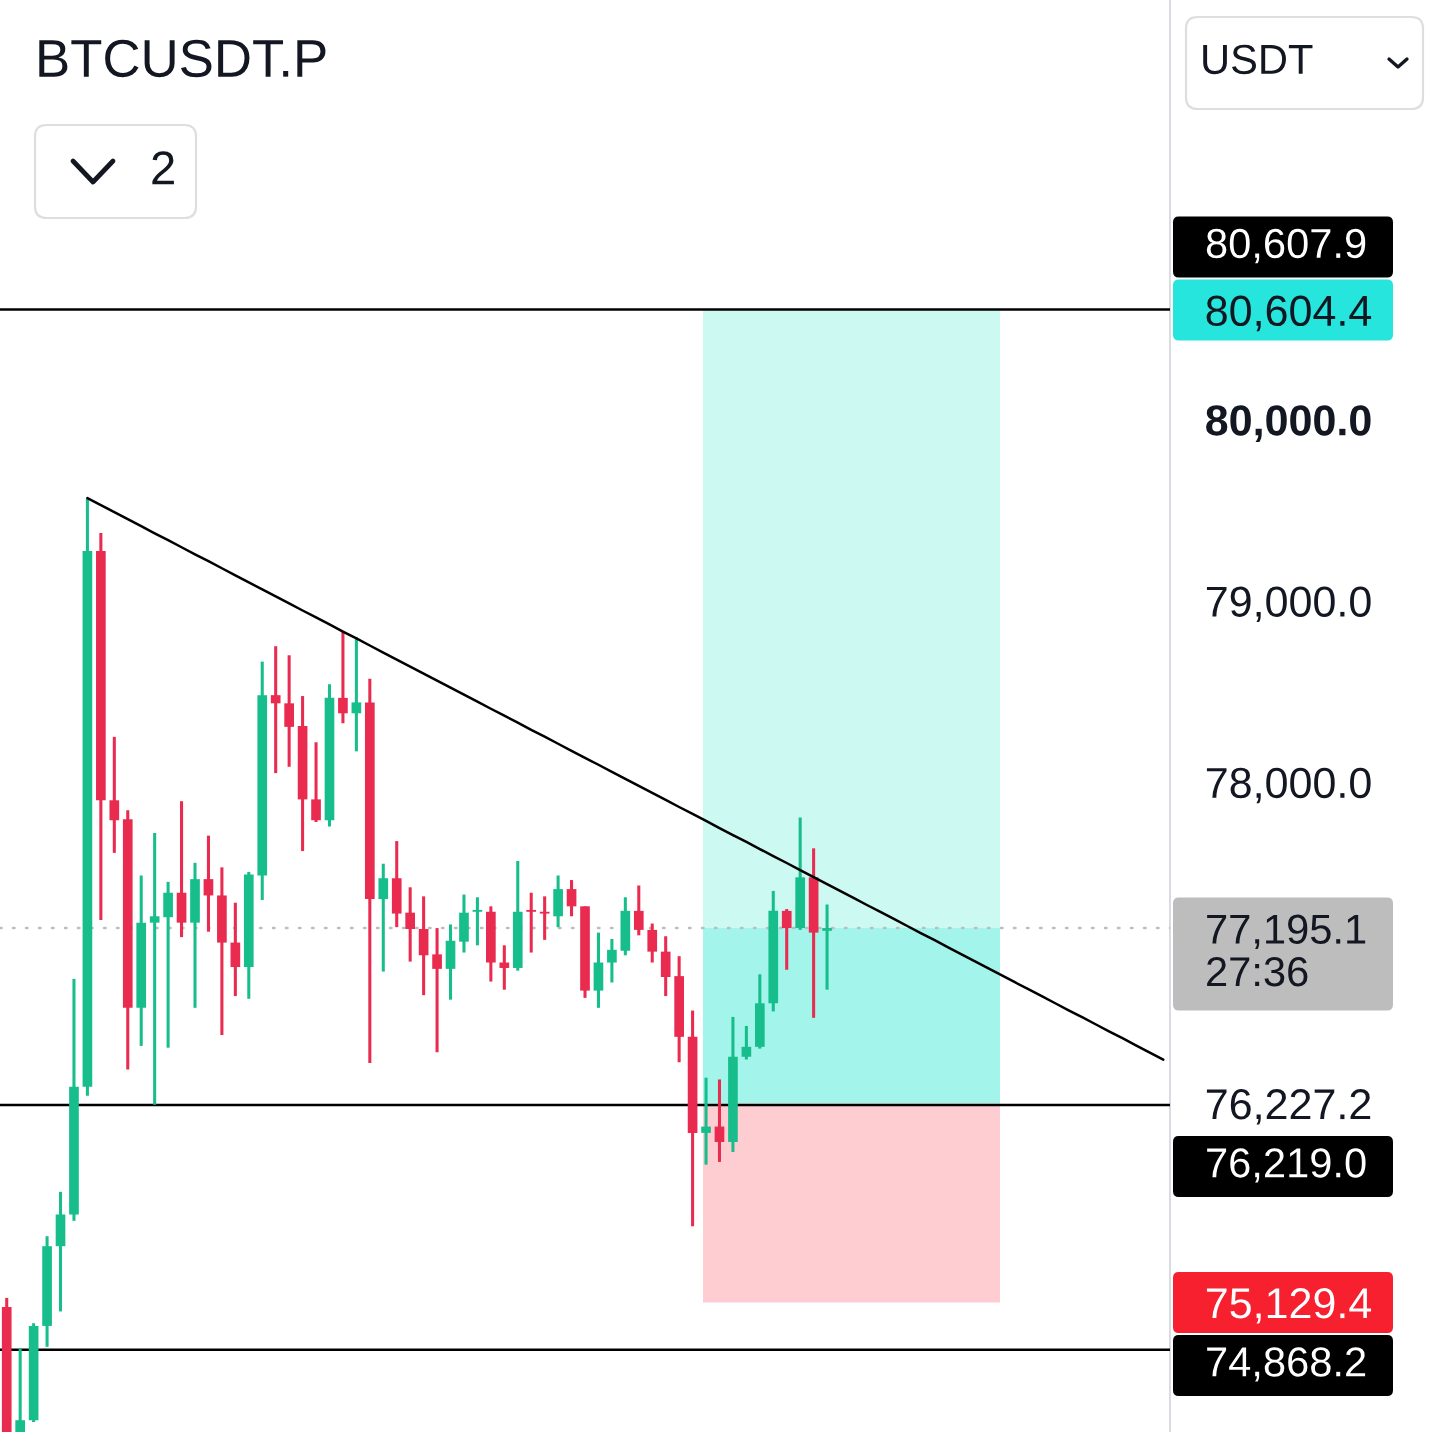  What do you see at coordinates (1286, 1364) in the screenshot?
I see `ref-line-label: 74,868.2` at bounding box center [1286, 1364].